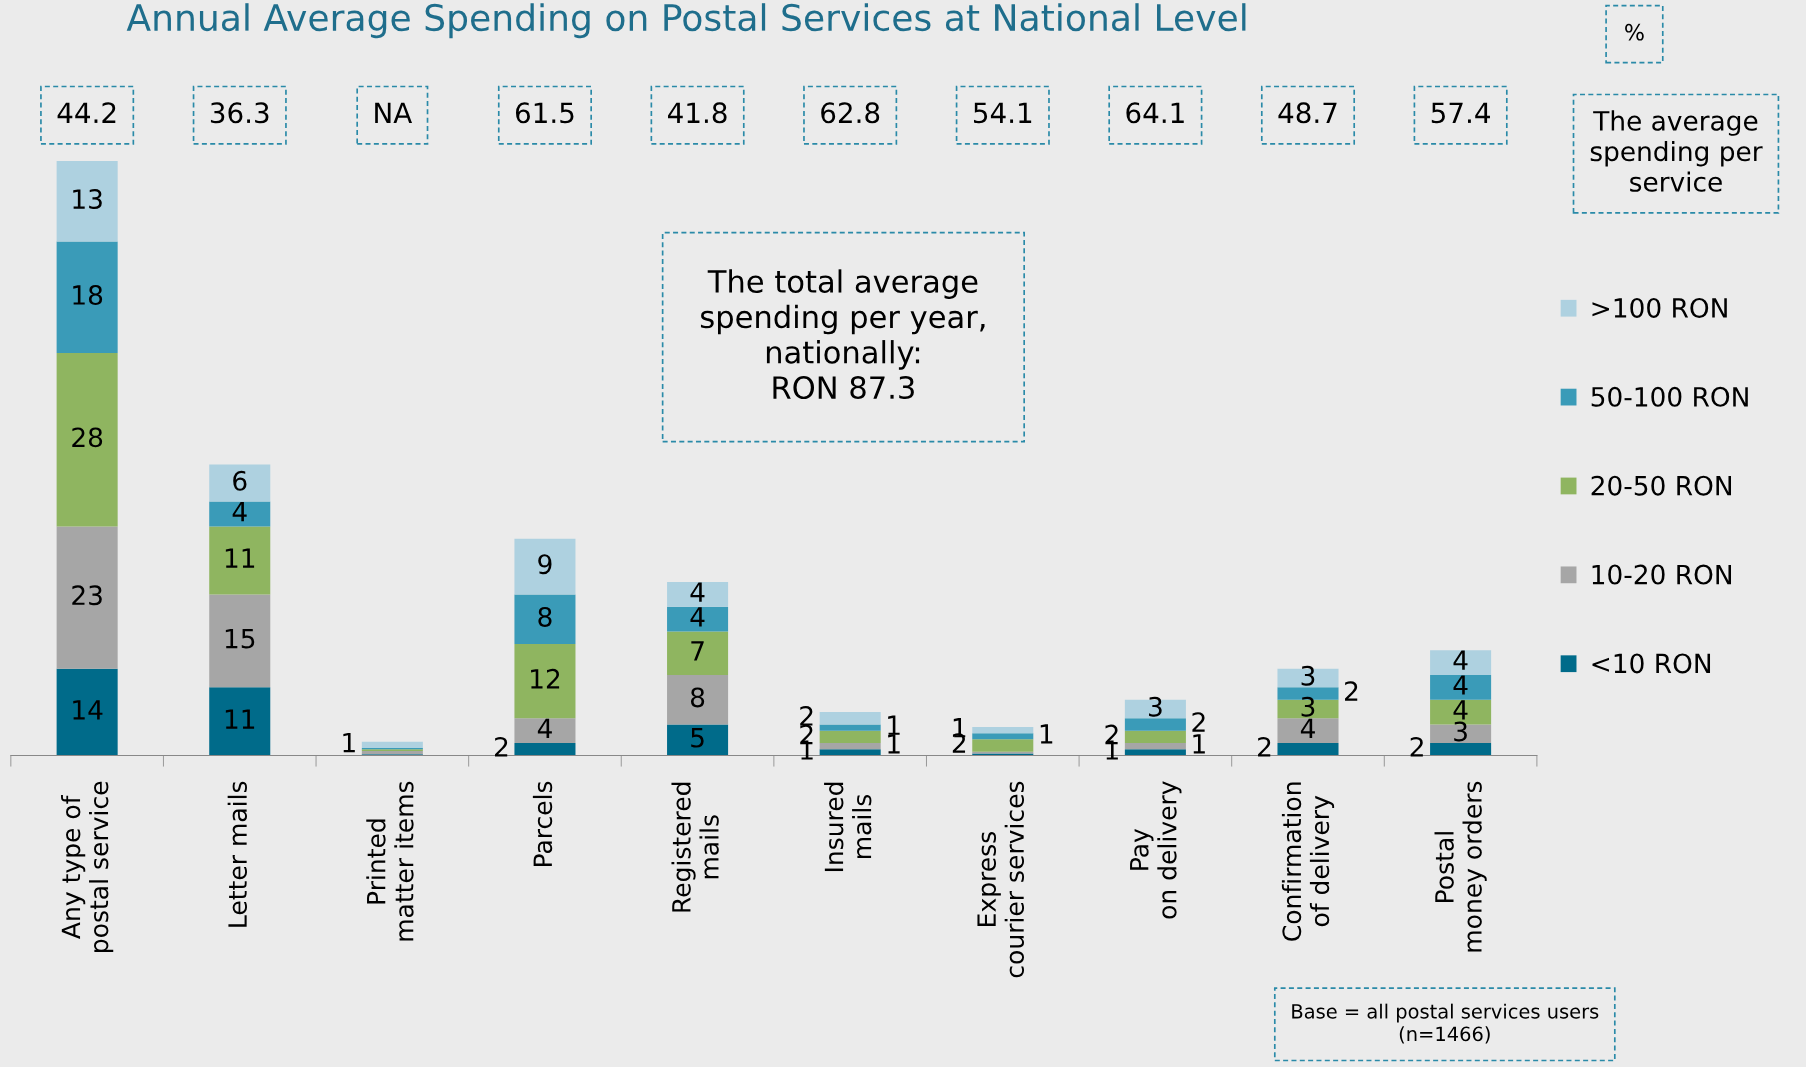  Describe the element at coordinates (542, 824) in the screenshot. I see `x-tick-label: Parcels` at that location.